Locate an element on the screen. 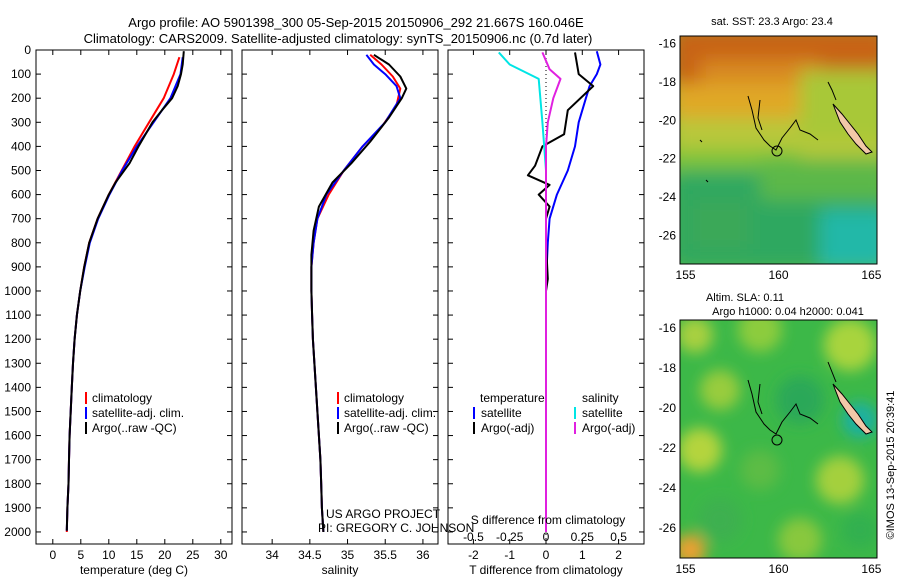 This screenshot has width=900, height=580. salinity-difference-tick-label: 0.25 is located at coordinates (583, 537).